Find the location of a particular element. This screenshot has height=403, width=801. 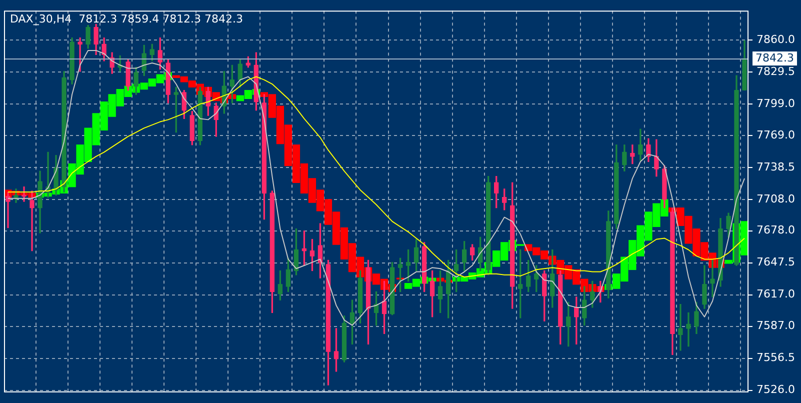

y-tick-label: 7647.5 is located at coordinates (776, 262).